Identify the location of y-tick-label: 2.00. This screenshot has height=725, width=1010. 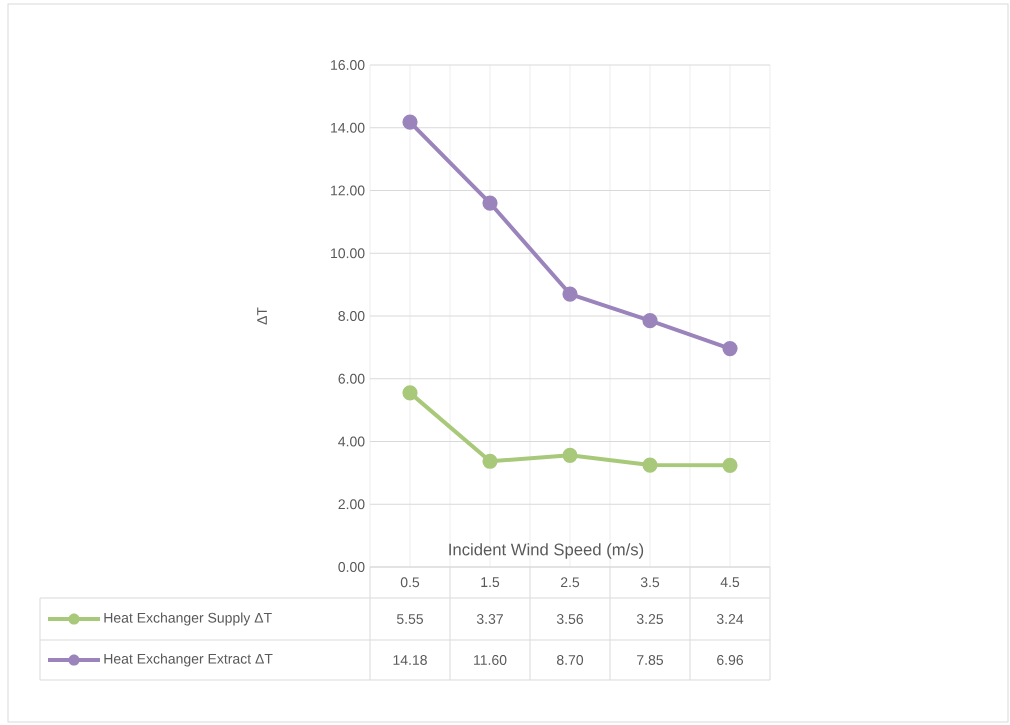
(351, 504).